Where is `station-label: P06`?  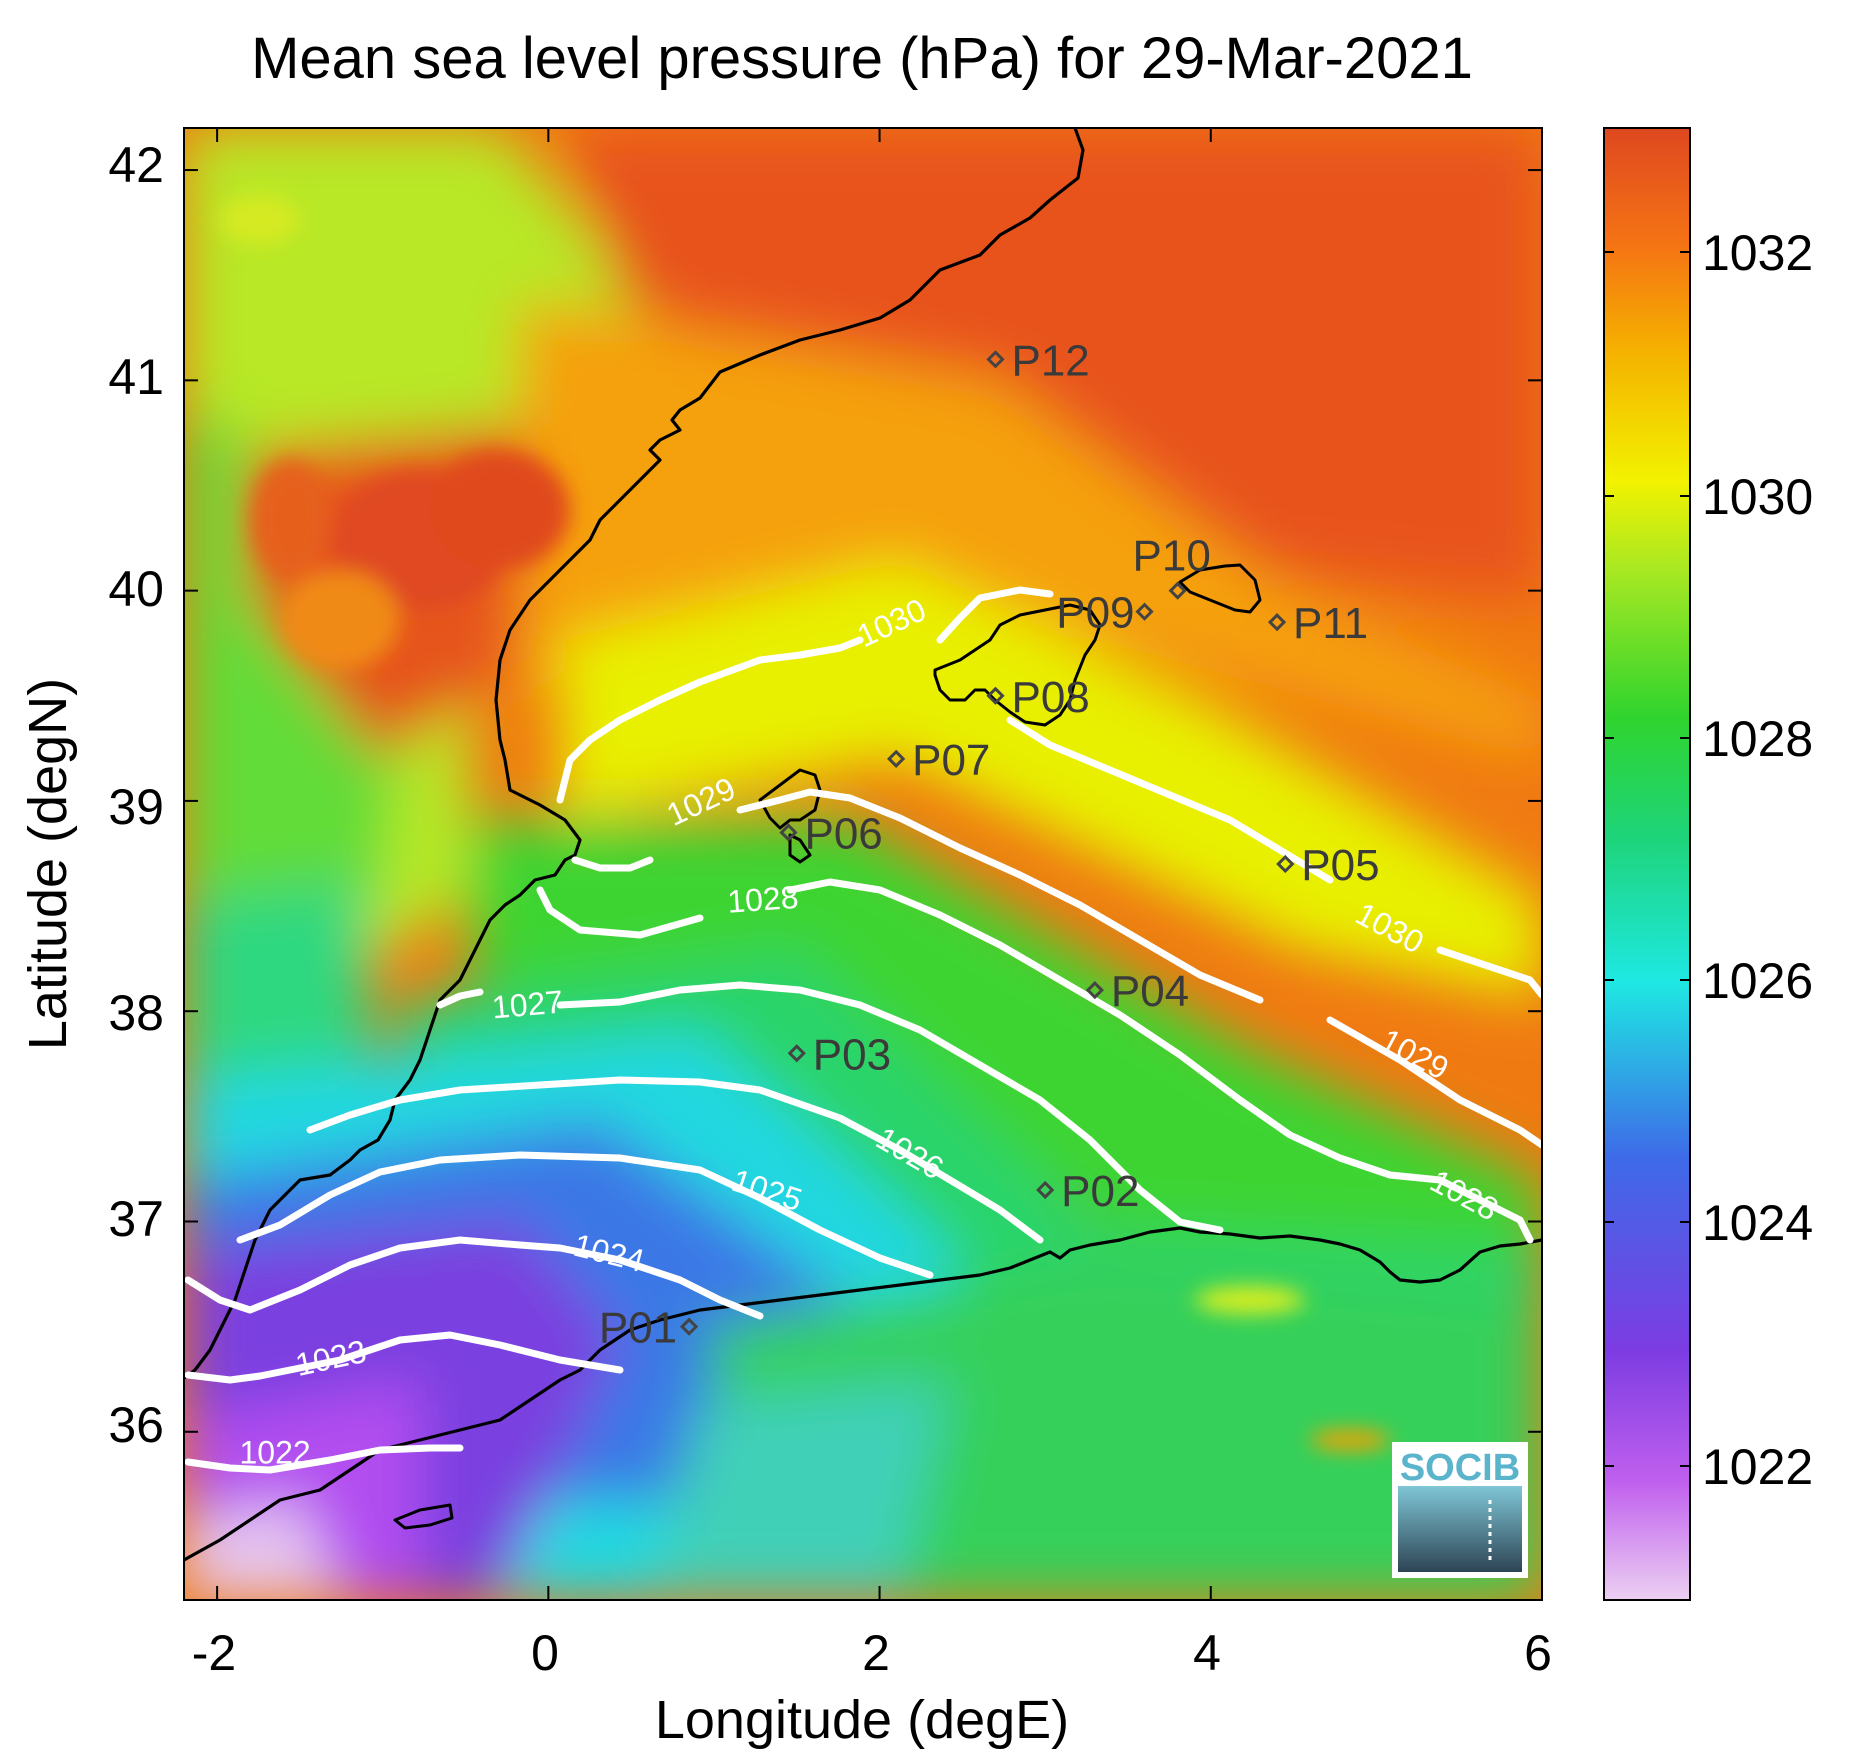 station-label: P06 is located at coordinates (843, 833).